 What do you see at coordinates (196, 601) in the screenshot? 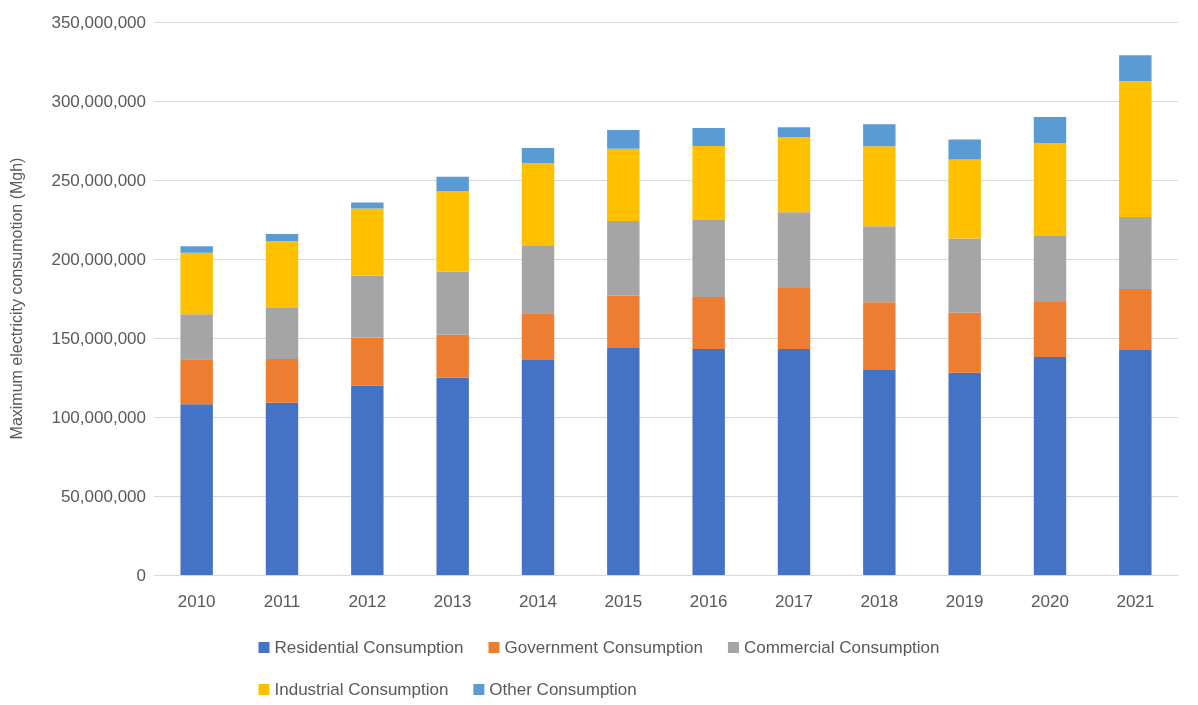
I see `x-tick-label: 2010` at bounding box center [196, 601].